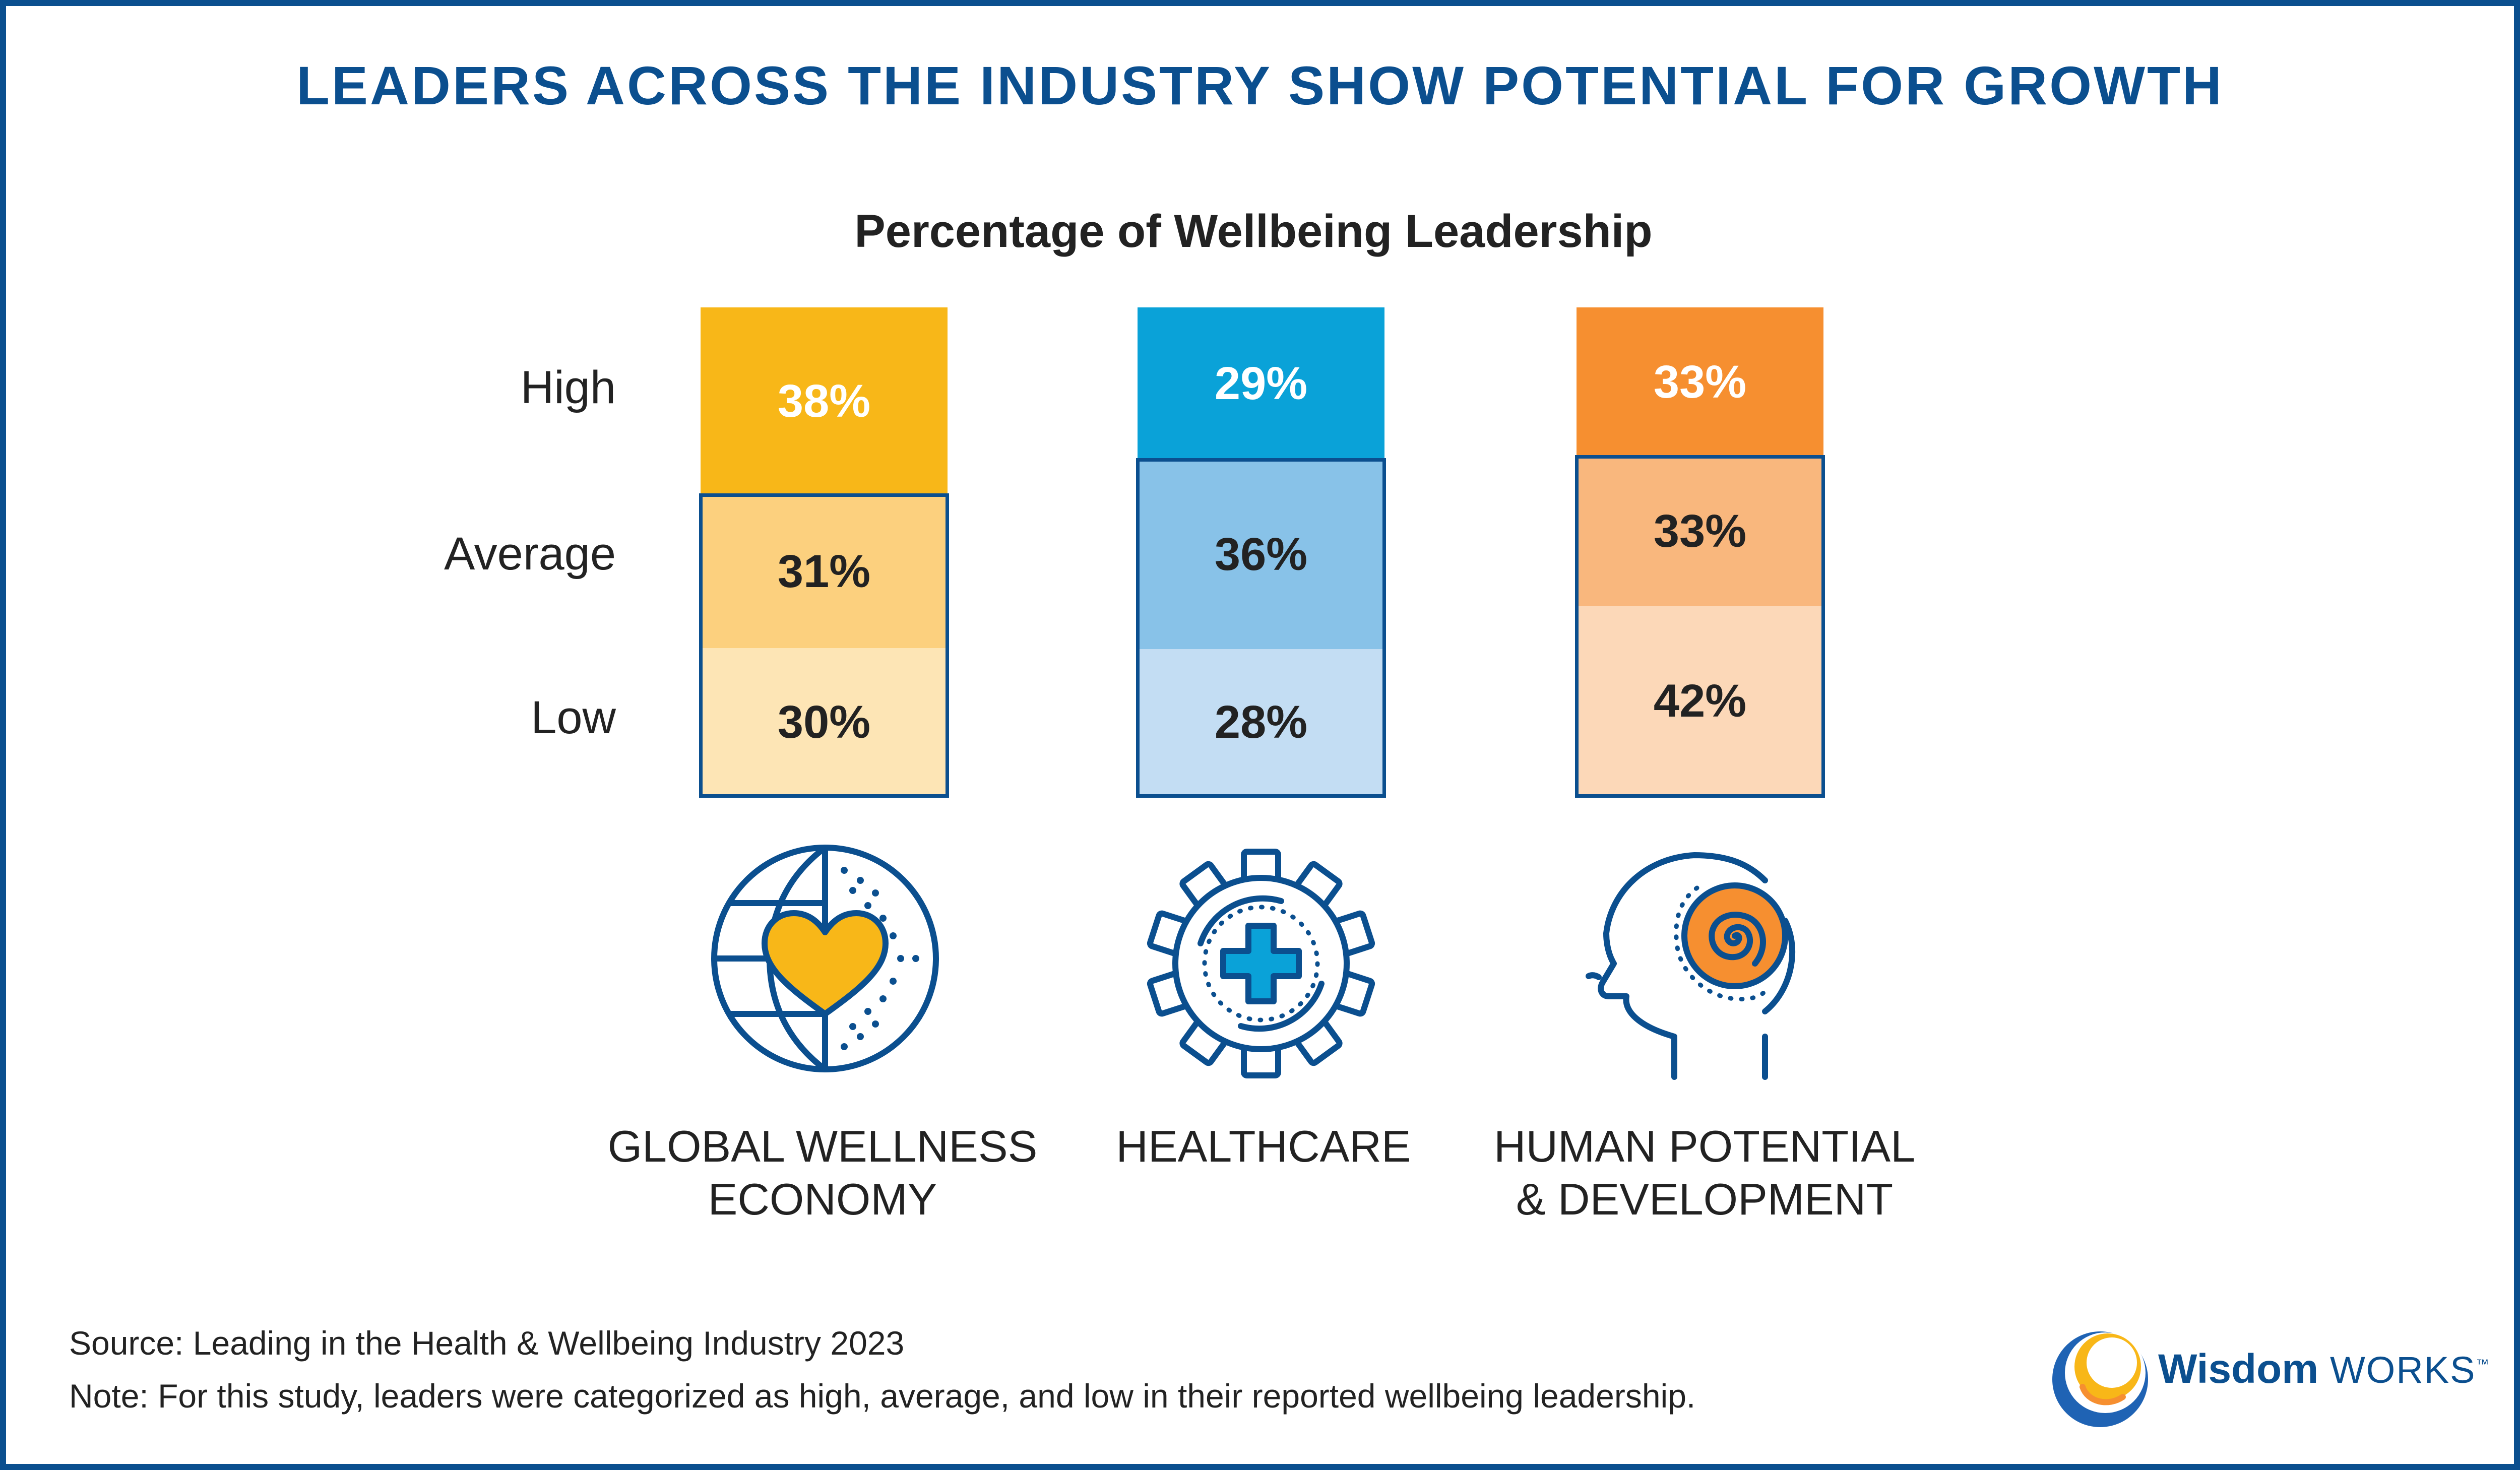 The image size is (2520, 1470). I want to click on data-label-high: 29%, so click(1261, 383).